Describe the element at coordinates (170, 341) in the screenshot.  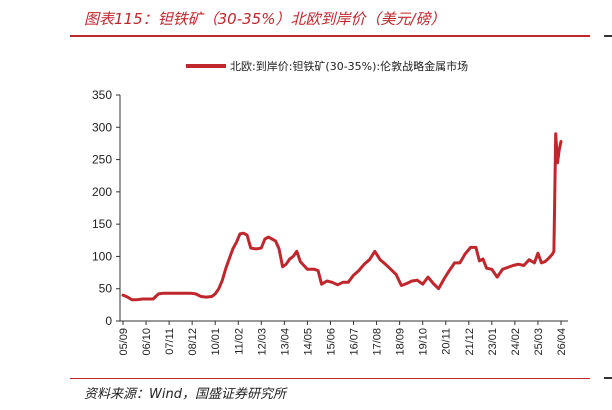
I see `x-tick-label: 07/11` at that location.